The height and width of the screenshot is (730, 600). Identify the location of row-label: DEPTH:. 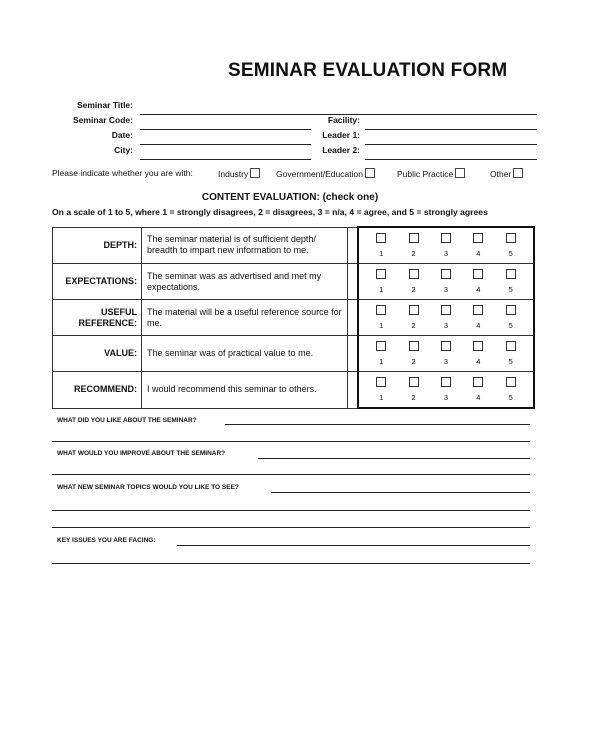
(97, 245).